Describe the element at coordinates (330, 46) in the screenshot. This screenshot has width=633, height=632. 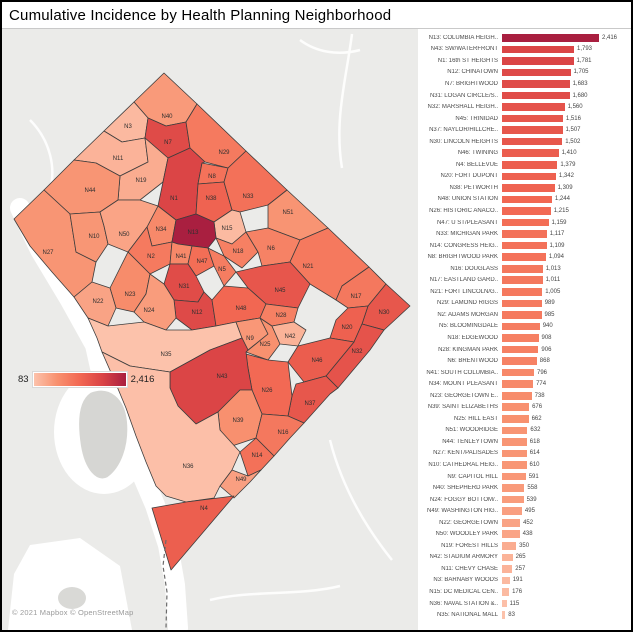
I see `road-line` at that location.